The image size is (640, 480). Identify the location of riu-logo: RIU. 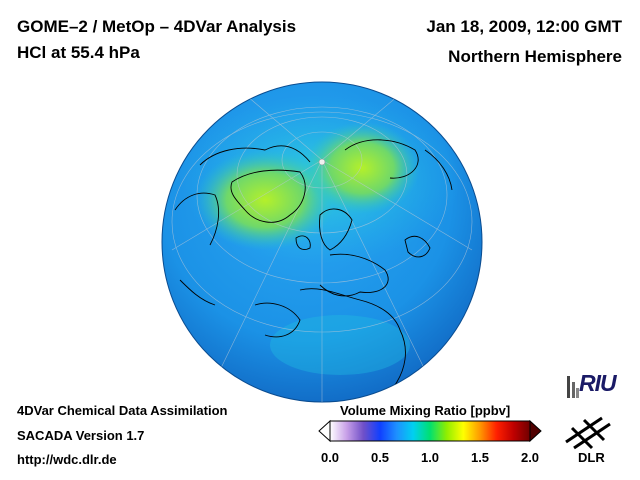
(598, 383).